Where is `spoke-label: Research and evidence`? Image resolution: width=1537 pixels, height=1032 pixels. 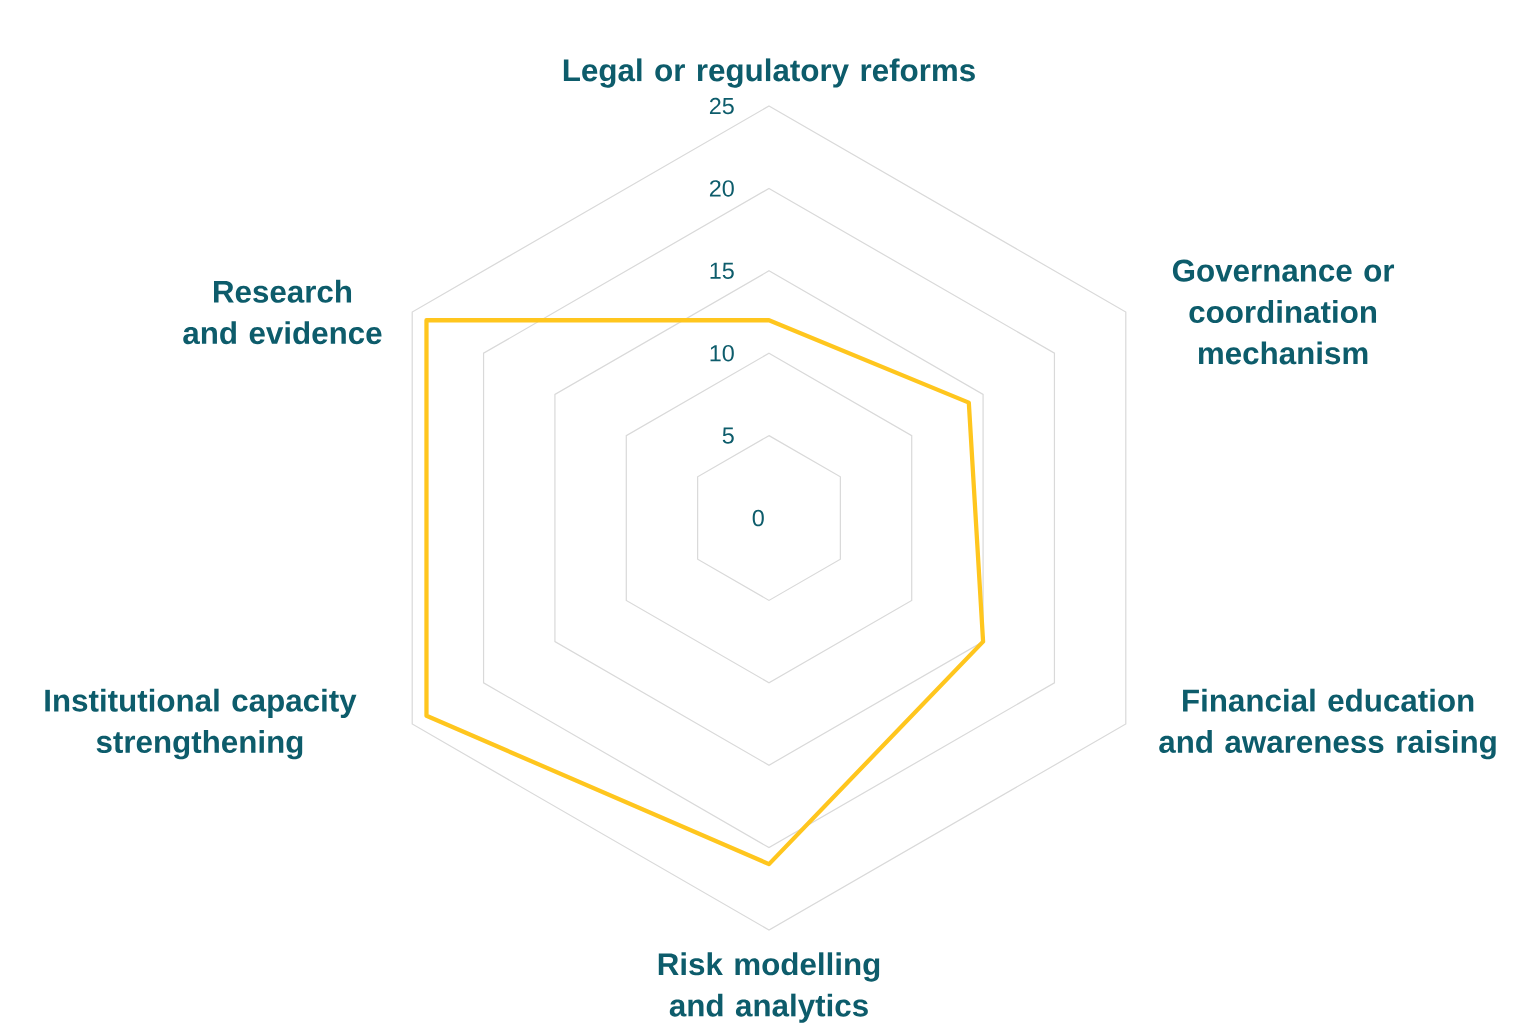 spoke-label: Research and evidence is located at coordinates (282, 312).